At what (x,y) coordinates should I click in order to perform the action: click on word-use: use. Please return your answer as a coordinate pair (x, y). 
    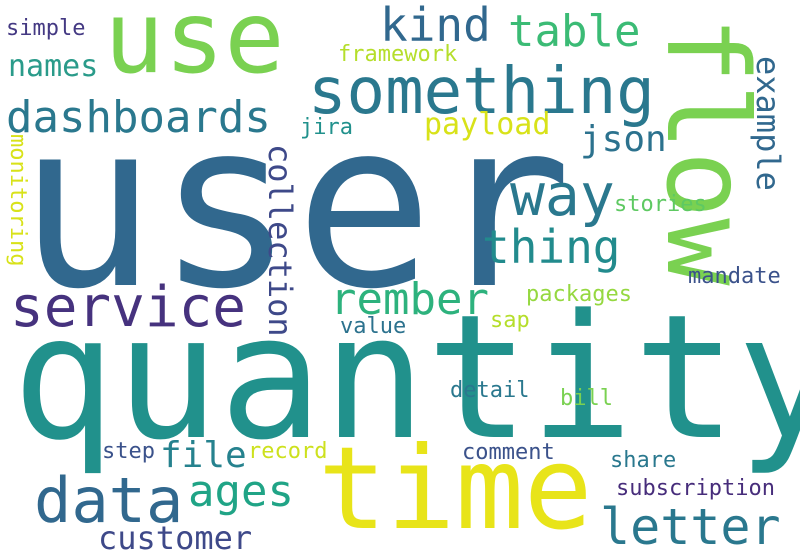
    Looking at the image, I should click on (194, 48).